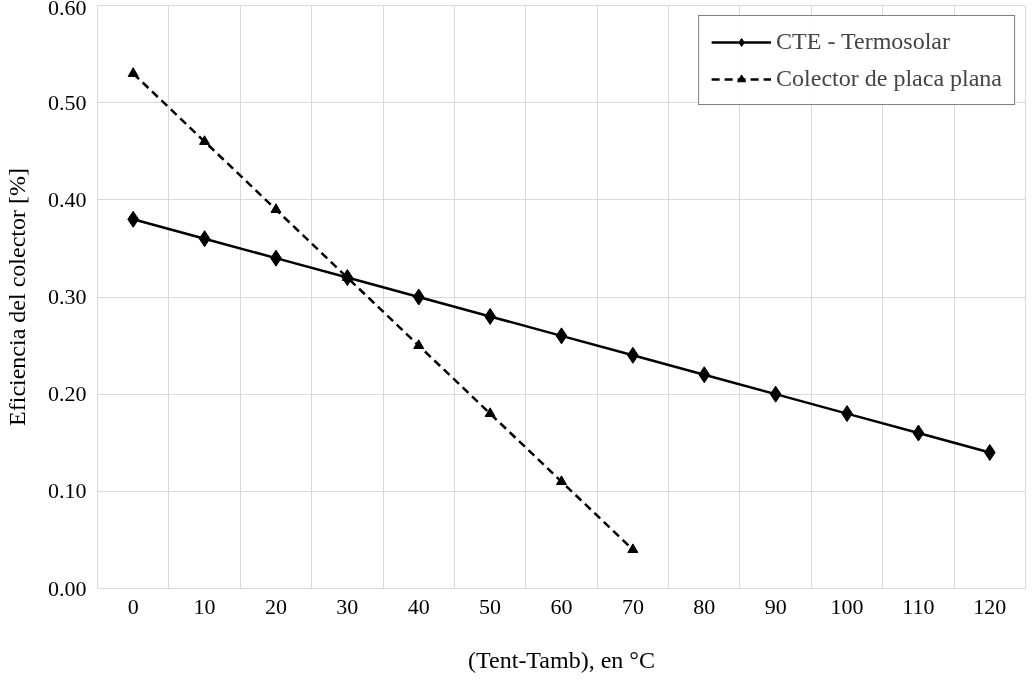 Image resolution: width=1036 pixels, height=683 pixels. Describe the element at coordinates (632, 606) in the screenshot. I see `x-tick-label: 70` at that location.